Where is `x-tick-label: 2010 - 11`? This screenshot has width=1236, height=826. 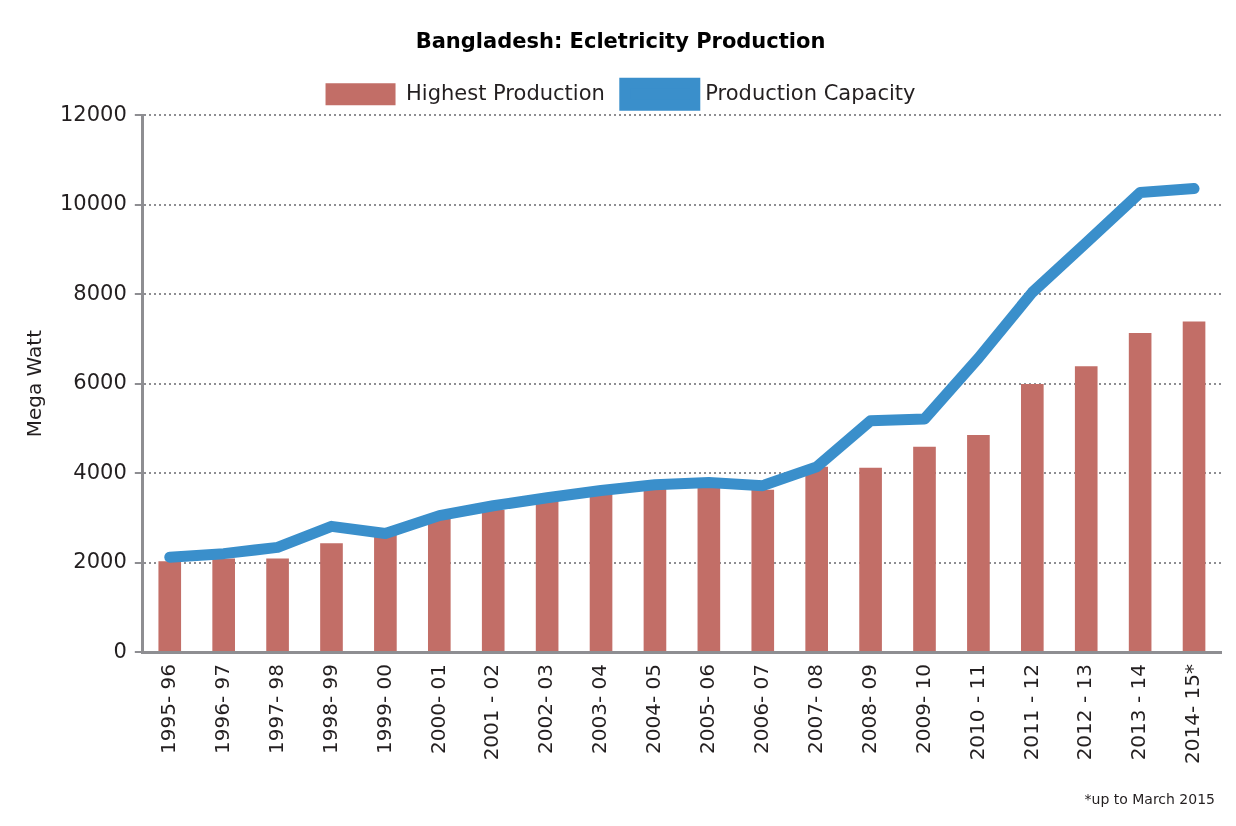 x-tick-label: 2010 - 11 is located at coordinates (976, 712).